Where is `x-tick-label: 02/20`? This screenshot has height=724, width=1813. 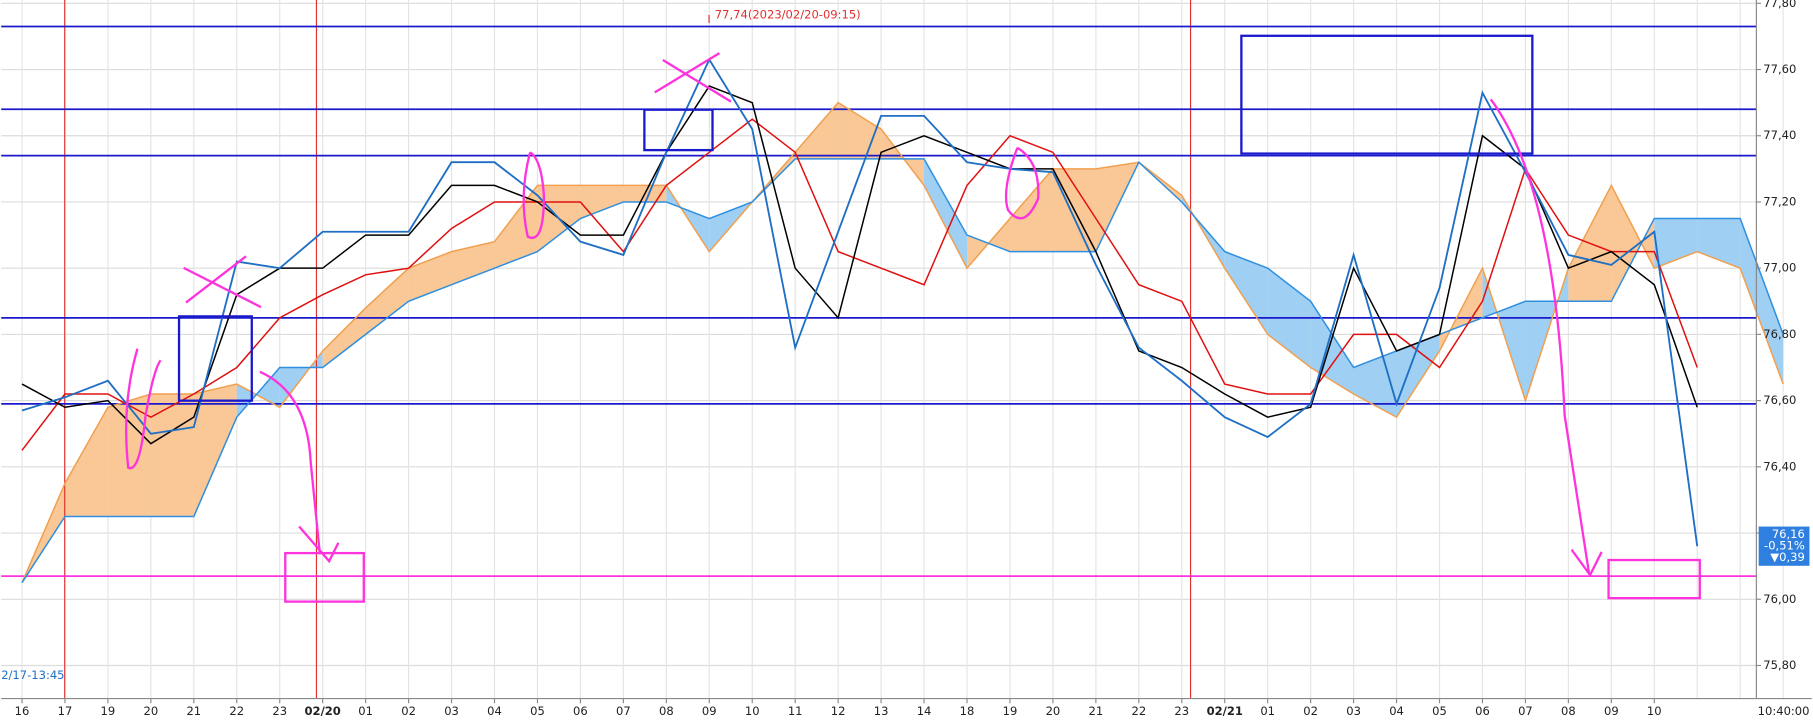 x-tick-label: 02/20 is located at coordinates (323, 711).